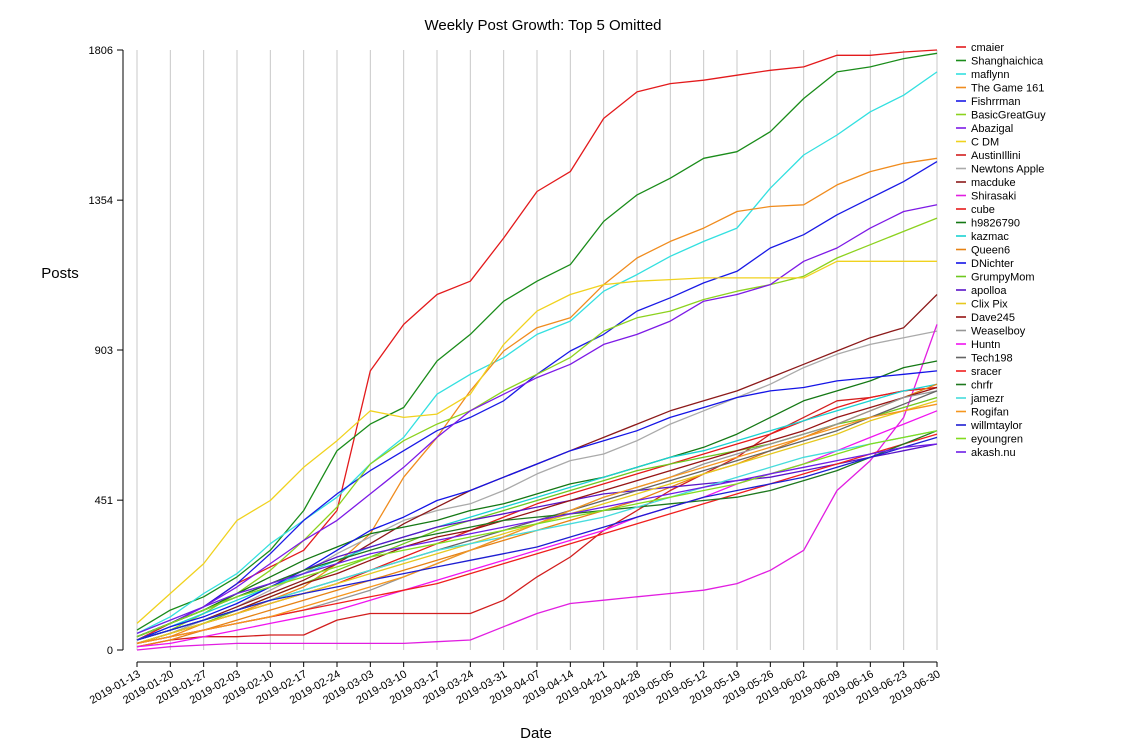 The image size is (1125, 750). Describe the element at coordinates (1003, 278) in the screenshot. I see `legend-label: GrumpyMom` at that location.